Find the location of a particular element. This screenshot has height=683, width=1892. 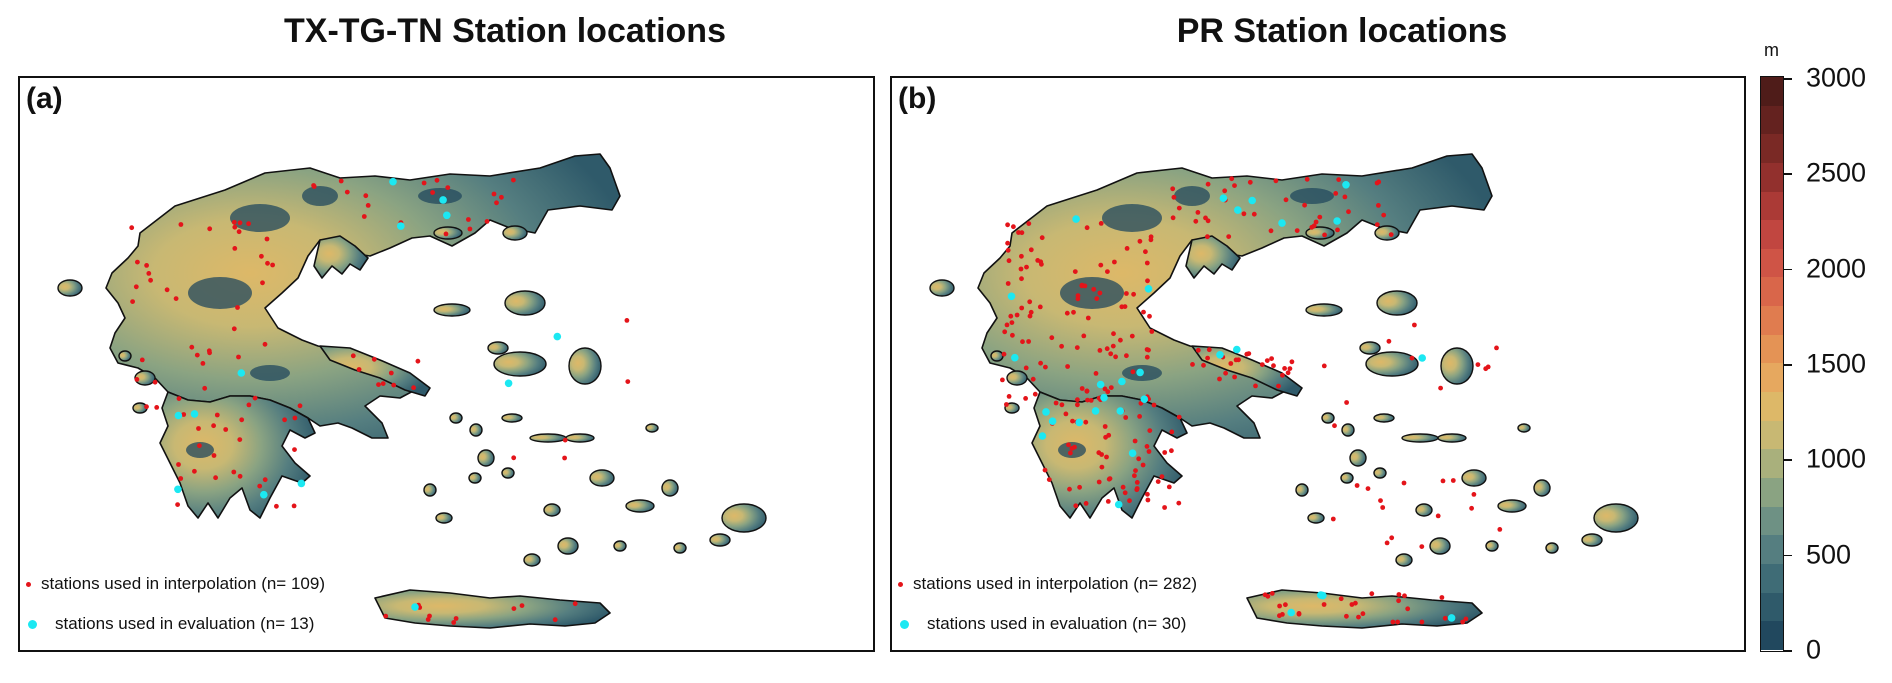

colorbar-tick-label: 500 is located at coordinates (1829, 554).